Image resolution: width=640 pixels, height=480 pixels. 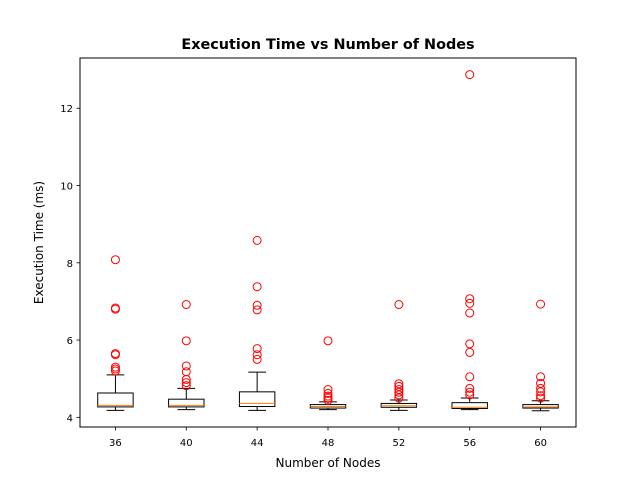 What do you see at coordinates (469, 443) in the screenshot?
I see `x-tick-label: 56` at bounding box center [469, 443].